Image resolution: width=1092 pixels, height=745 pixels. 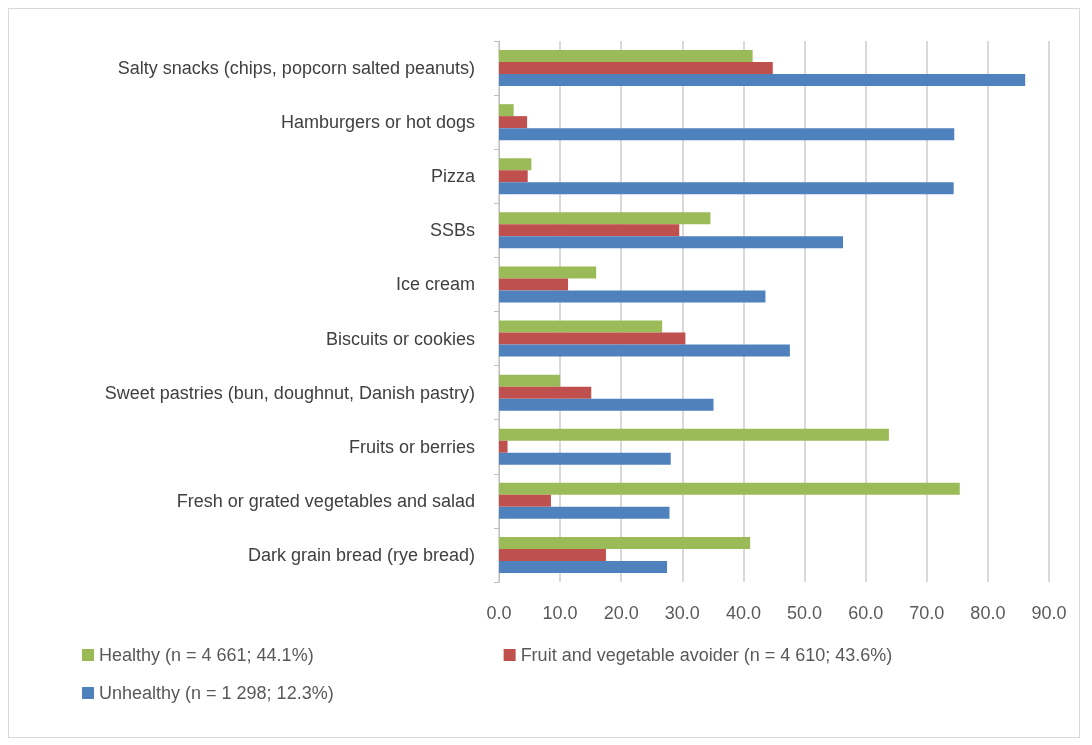 What do you see at coordinates (325, 500) in the screenshot?
I see `y-tick-label: Fresh or grated vegetables and salad` at bounding box center [325, 500].